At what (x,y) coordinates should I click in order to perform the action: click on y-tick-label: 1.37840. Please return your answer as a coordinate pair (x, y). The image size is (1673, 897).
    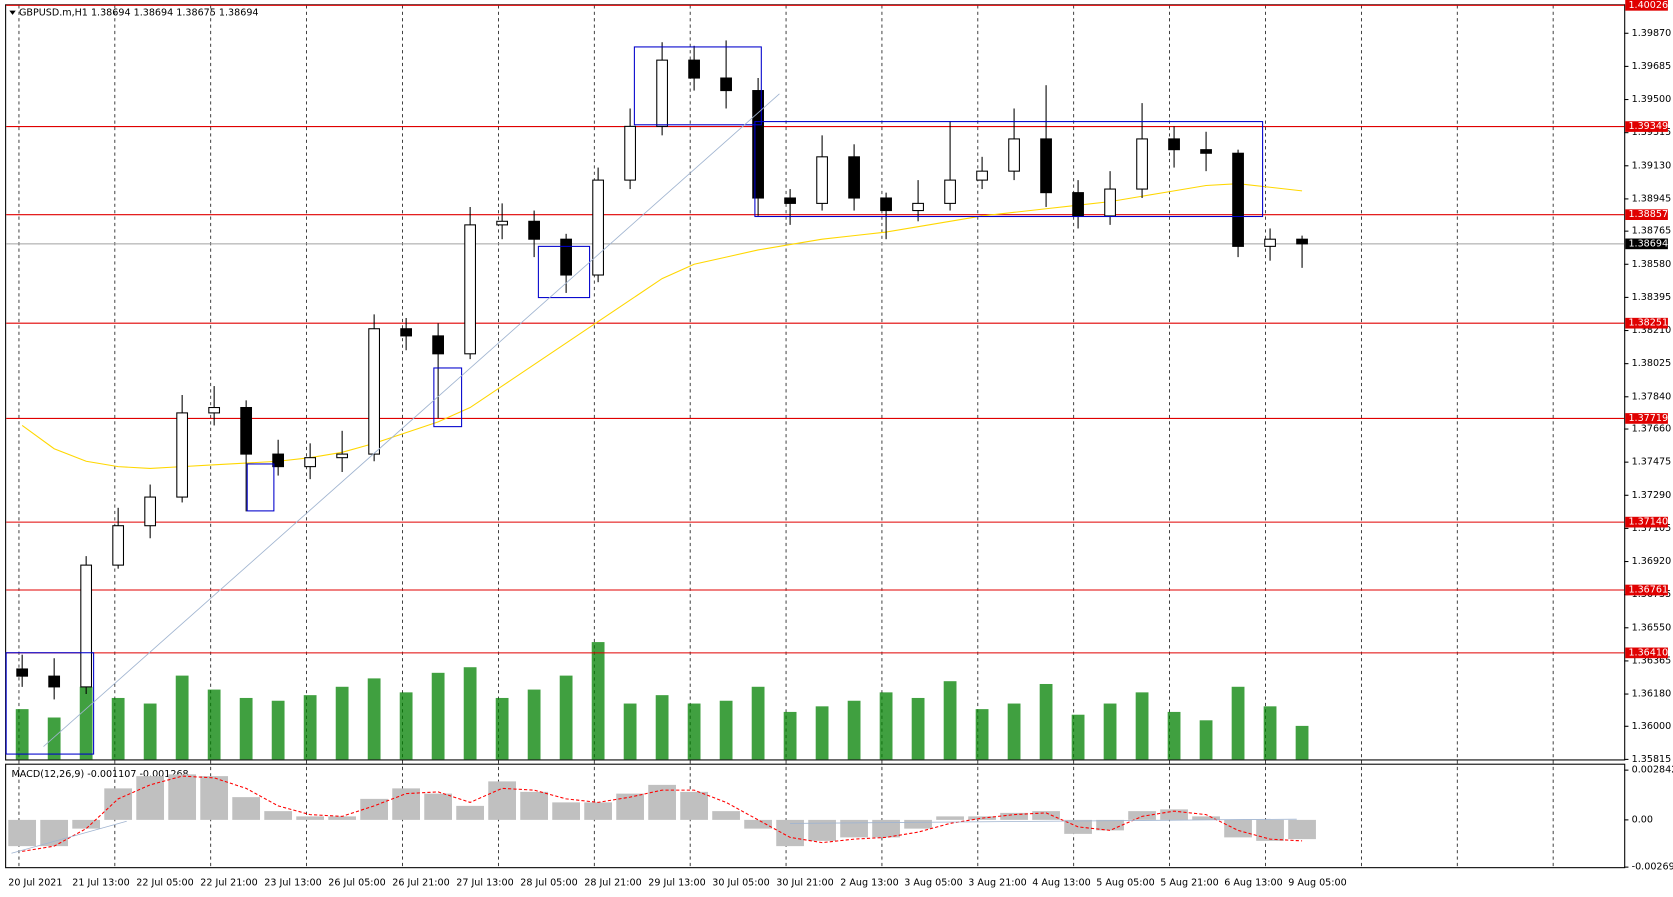
    Looking at the image, I should click on (1652, 396).